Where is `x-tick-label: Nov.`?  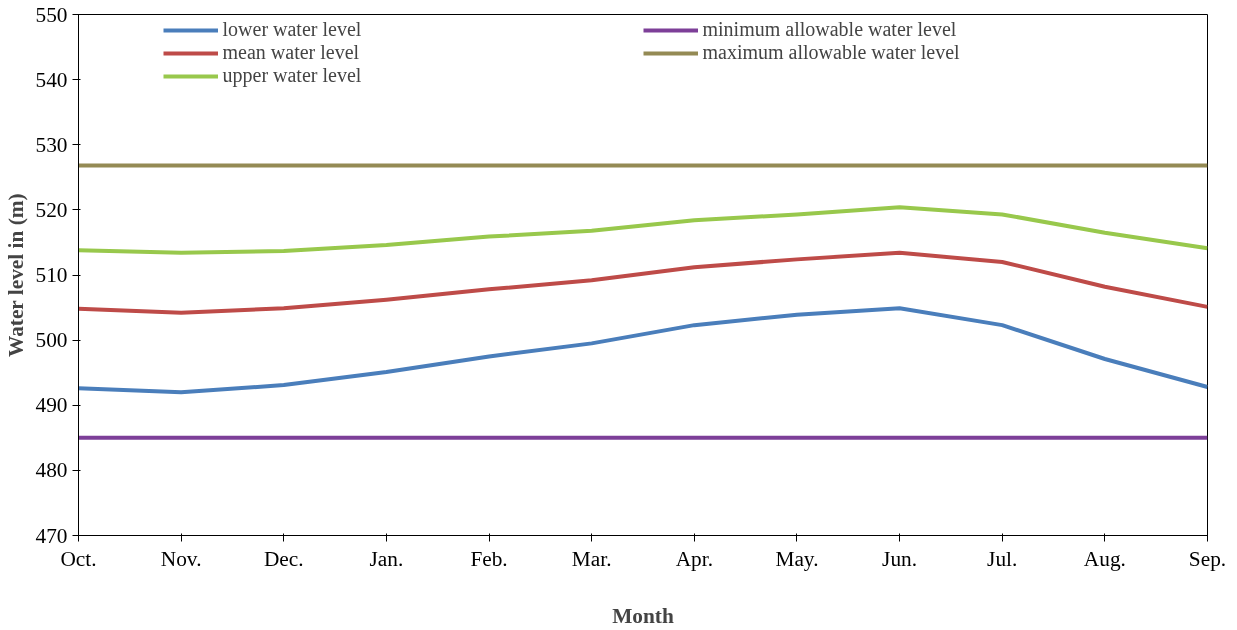 x-tick-label: Nov. is located at coordinates (181, 558).